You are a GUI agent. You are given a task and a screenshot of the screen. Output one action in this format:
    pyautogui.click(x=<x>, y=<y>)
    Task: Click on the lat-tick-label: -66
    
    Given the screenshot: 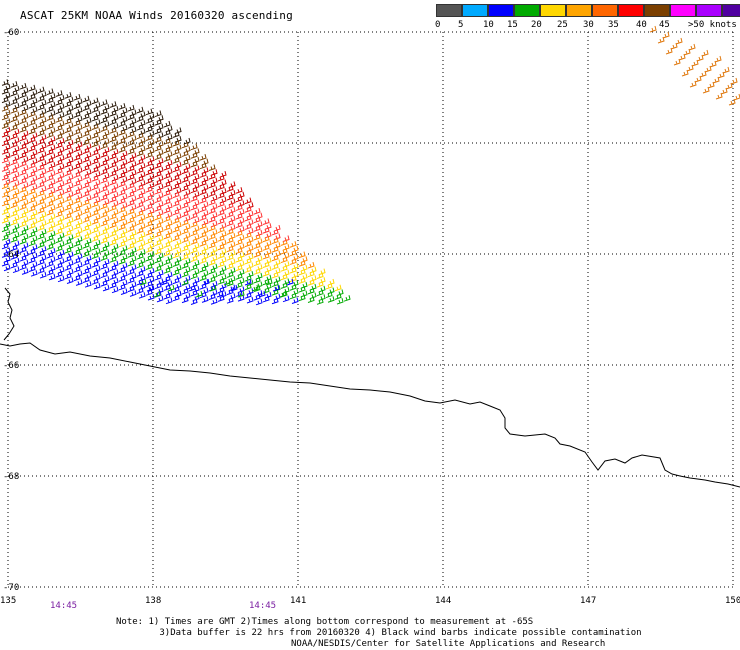 What is the action you would take?
    pyautogui.click(x=11, y=366)
    